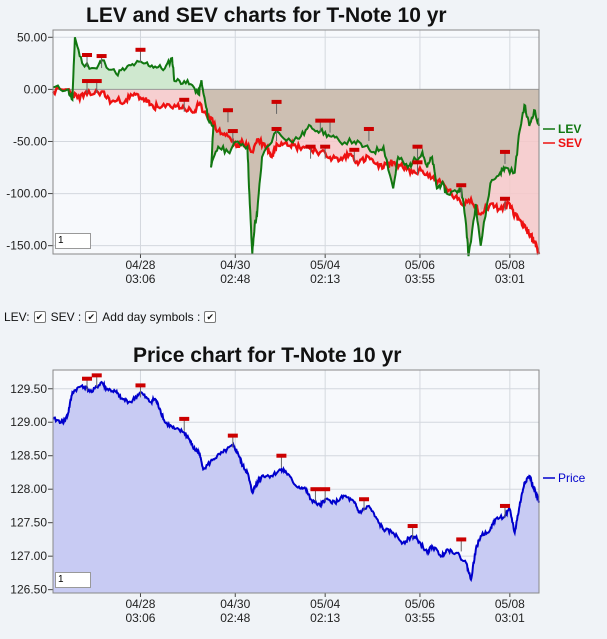 Image resolution: width=607 pixels, height=639 pixels. I want to click on lev-chart-tick-label-x-time: 03:55, so click(420, 279).